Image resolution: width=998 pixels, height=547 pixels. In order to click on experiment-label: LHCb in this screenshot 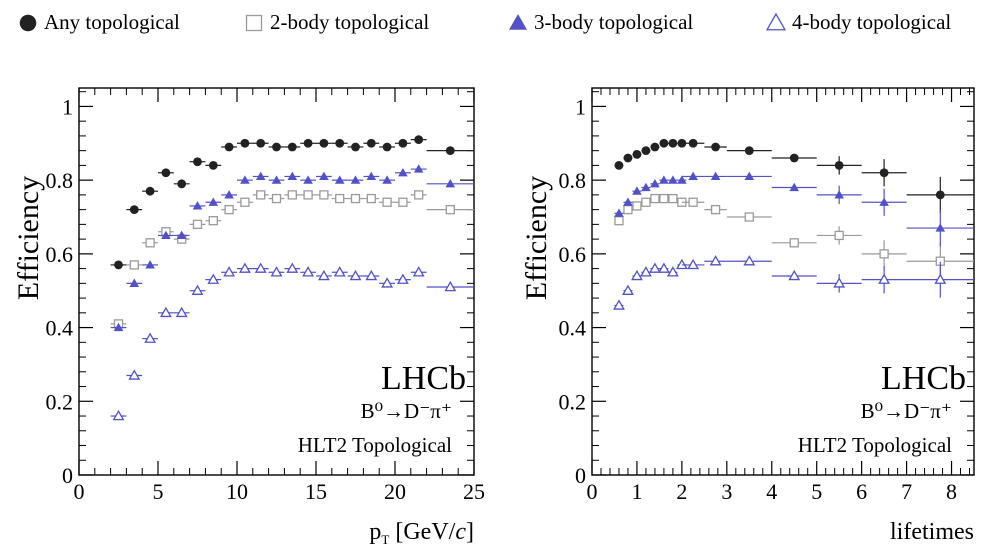, I will do `click(423, 378)`.